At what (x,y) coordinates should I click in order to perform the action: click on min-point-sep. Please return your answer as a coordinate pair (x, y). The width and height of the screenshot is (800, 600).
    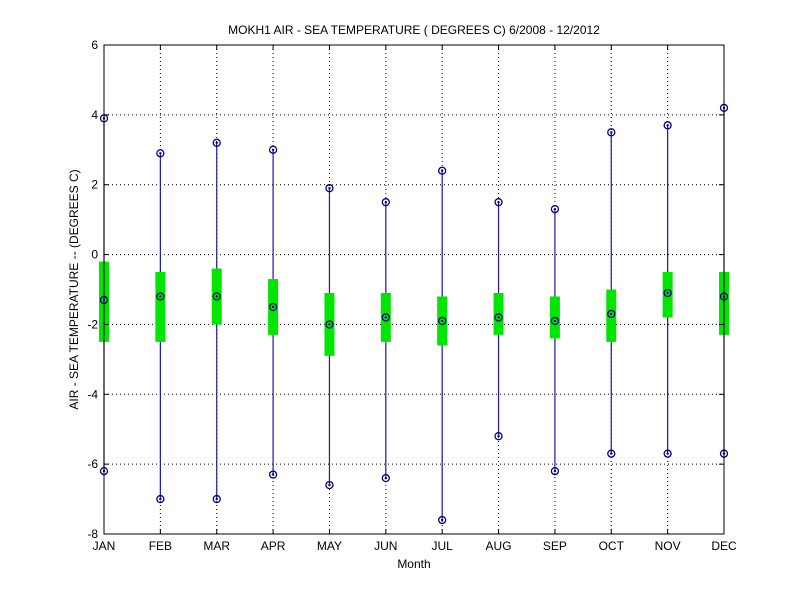
    Looking at the image, I should click on (555, 471).